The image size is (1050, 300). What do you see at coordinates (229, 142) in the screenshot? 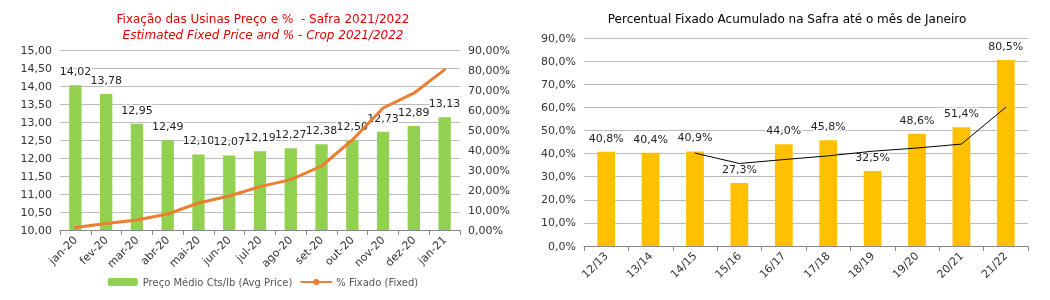
I see `data-label: 12,07` at bounding box center [229, 142].